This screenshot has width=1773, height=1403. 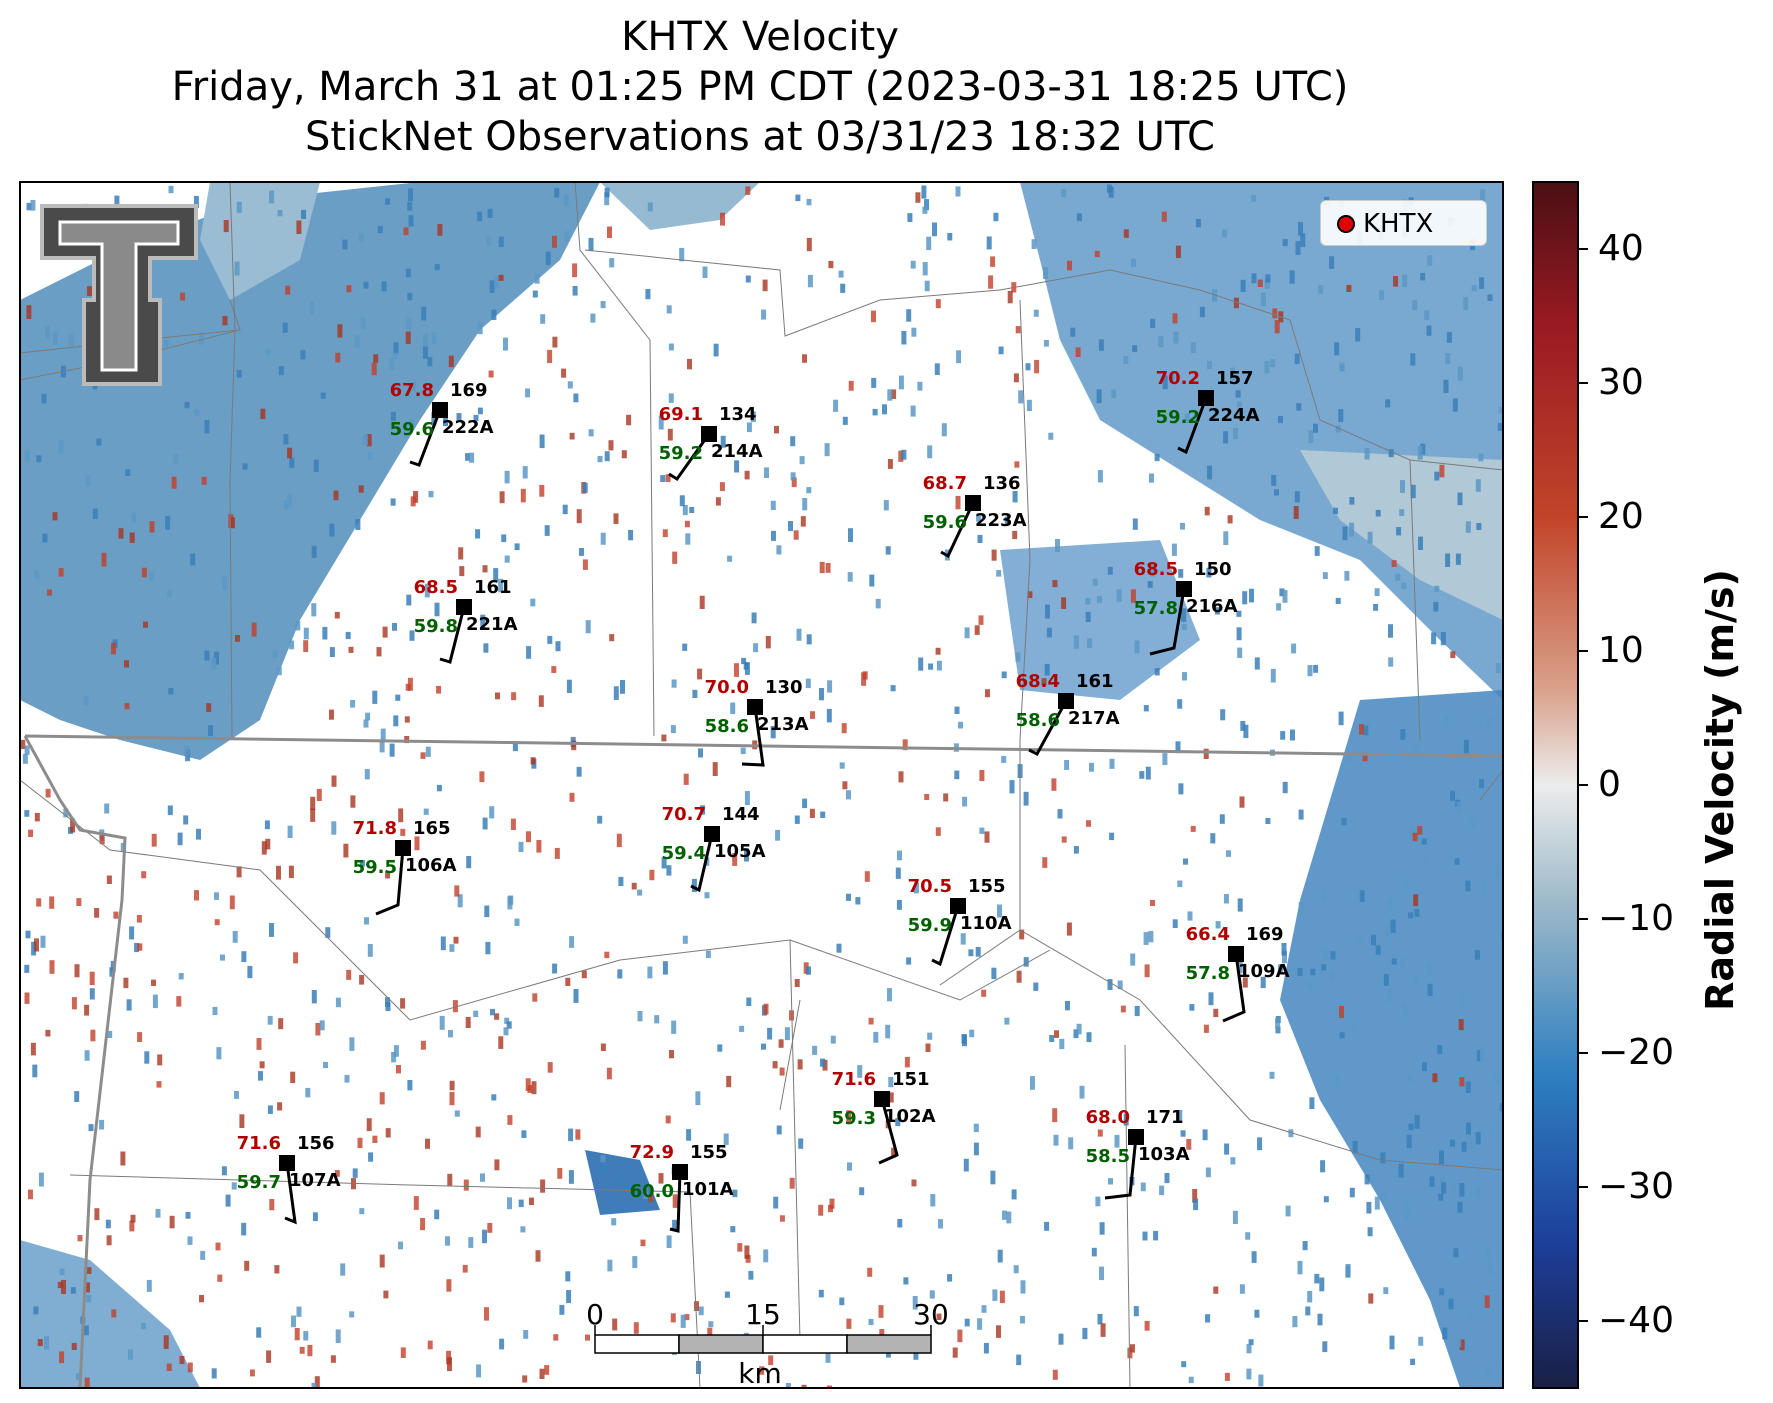 I want to click on colorbar-tick-label: 20, so click(x=1621, y=516).